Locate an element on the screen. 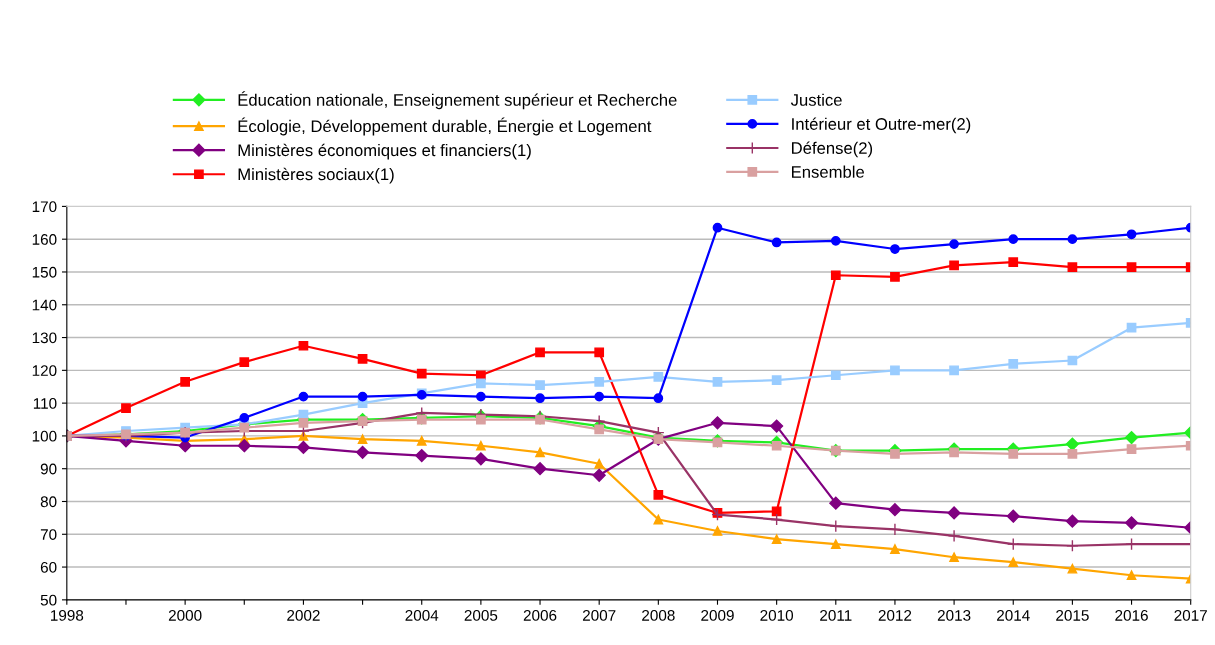 Image resolution: width=1215 pixels, height=645 pixels. x-tick-label: 2004 is located at coordinates (422, 615).